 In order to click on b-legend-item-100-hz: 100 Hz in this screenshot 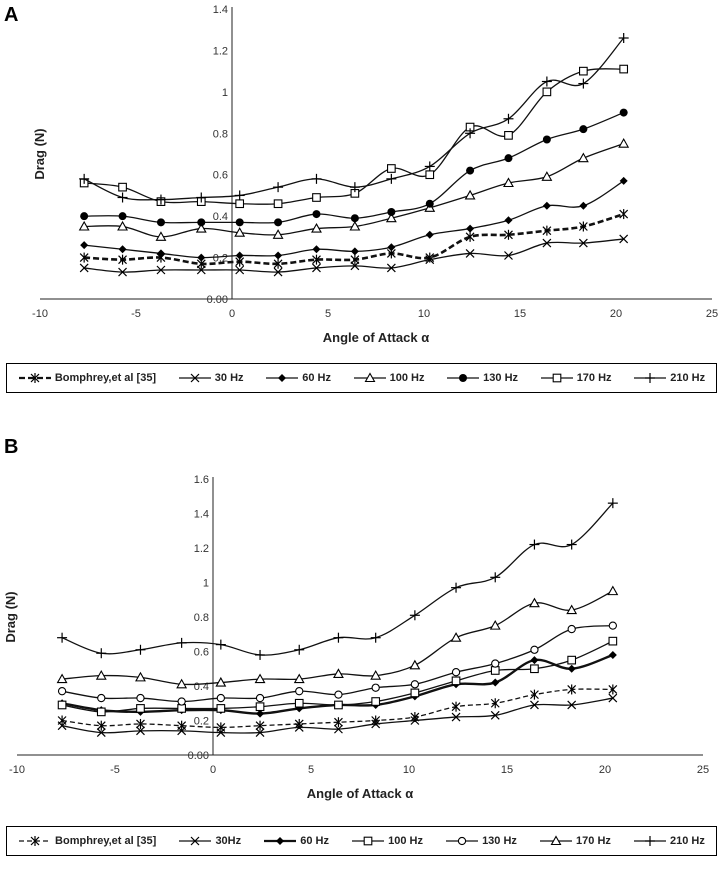, I will do `click(387, 841)`.